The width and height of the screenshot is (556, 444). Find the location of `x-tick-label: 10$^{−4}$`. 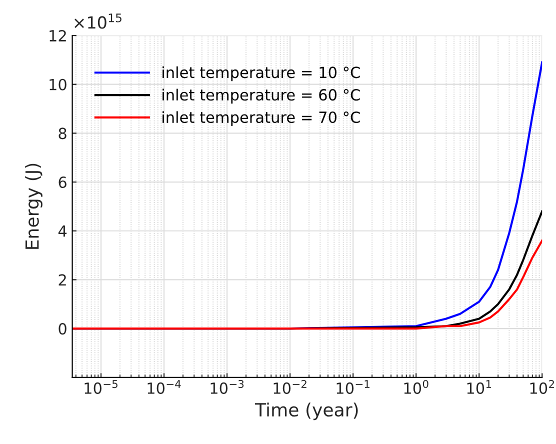

x-tick-label: 10$^{−4}$ is located at coordinates (164, 387).